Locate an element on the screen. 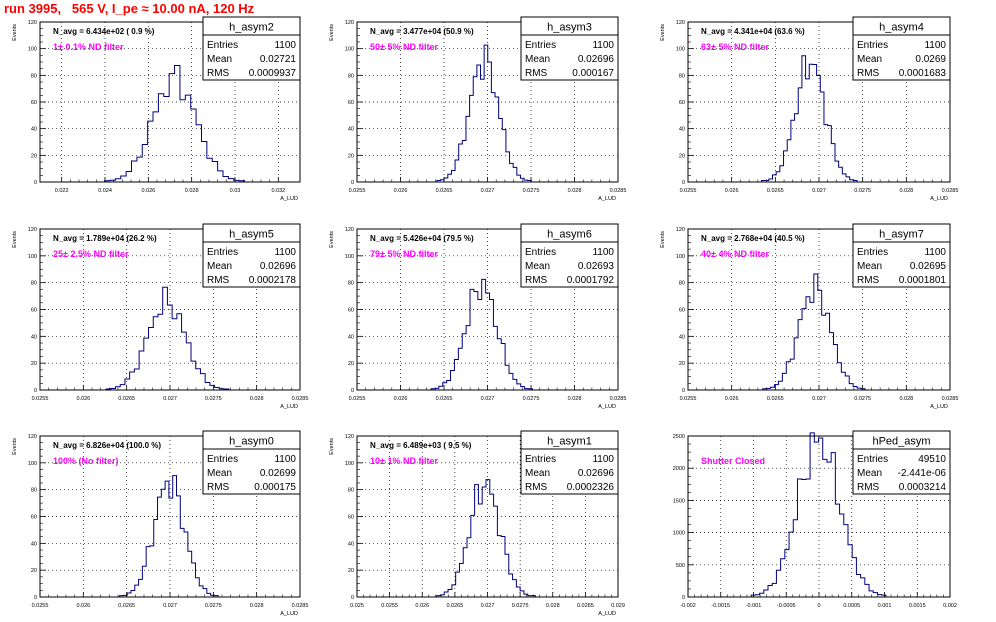 Image resolution: width=996 pixels, height=622 pixels. filter-label: 25± 2.5% ND filter is located at coordinates (91, 254).